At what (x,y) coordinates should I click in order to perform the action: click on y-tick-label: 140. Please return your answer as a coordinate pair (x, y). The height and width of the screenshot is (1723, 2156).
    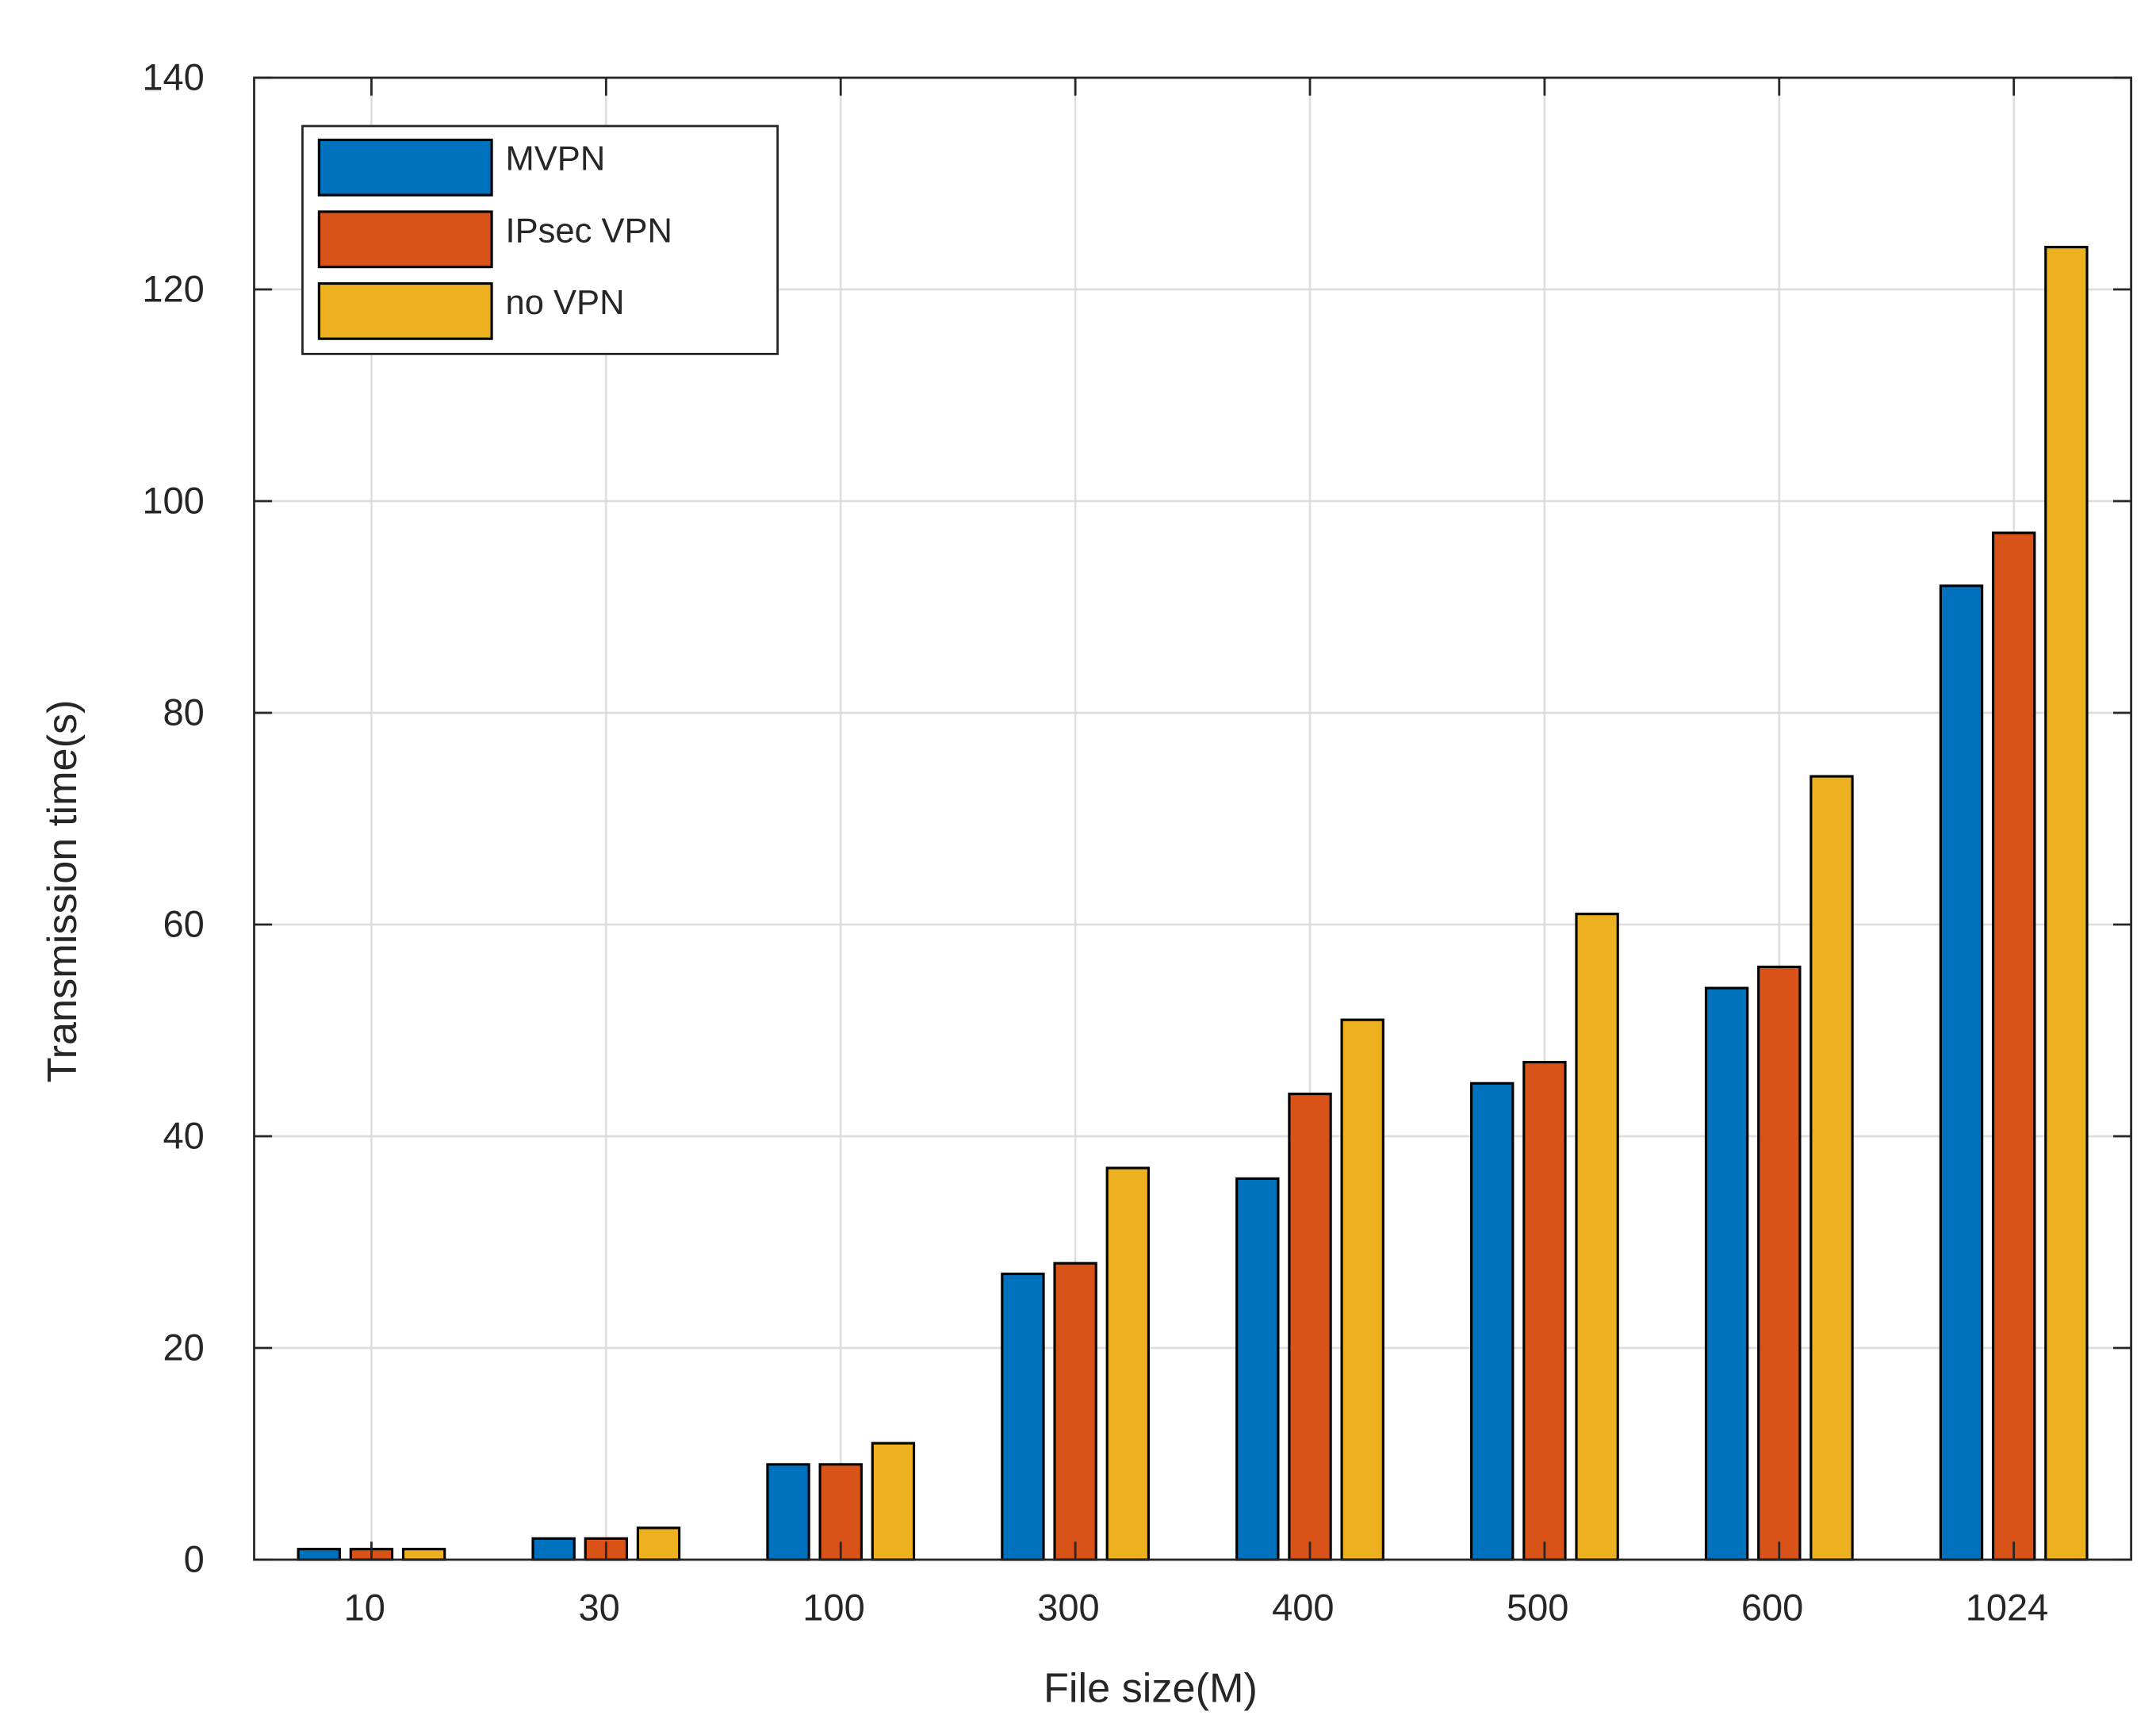
    Looking at the image, I should click on (173, 77).